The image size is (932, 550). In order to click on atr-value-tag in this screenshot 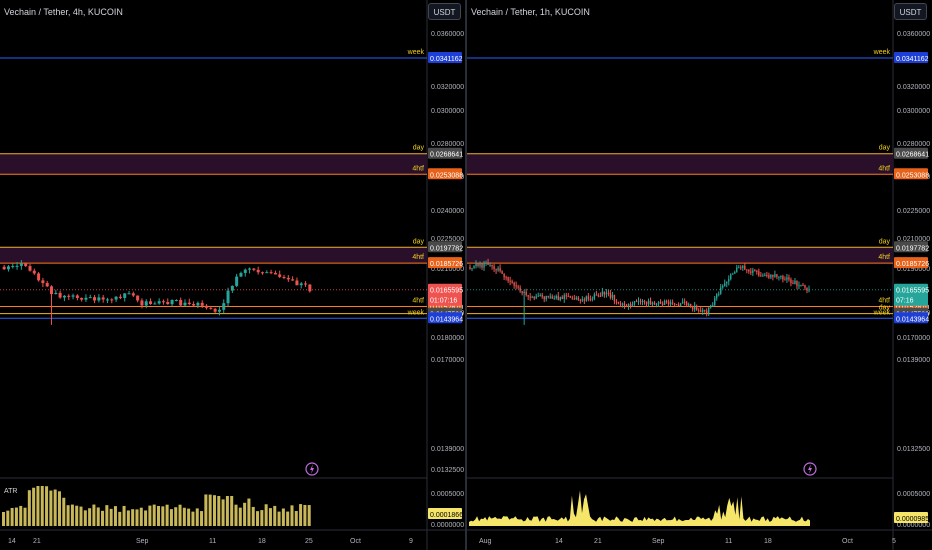, I will do `click(911, 517)`.